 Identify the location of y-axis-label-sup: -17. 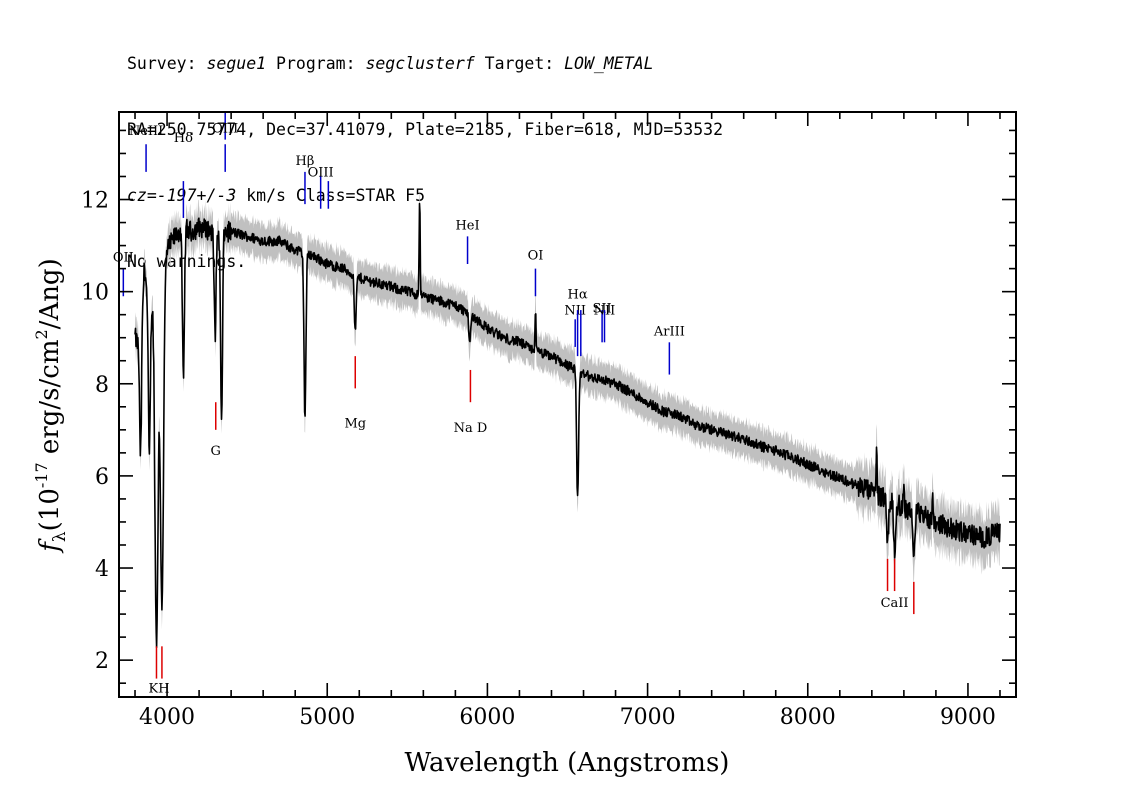
(41, 475).